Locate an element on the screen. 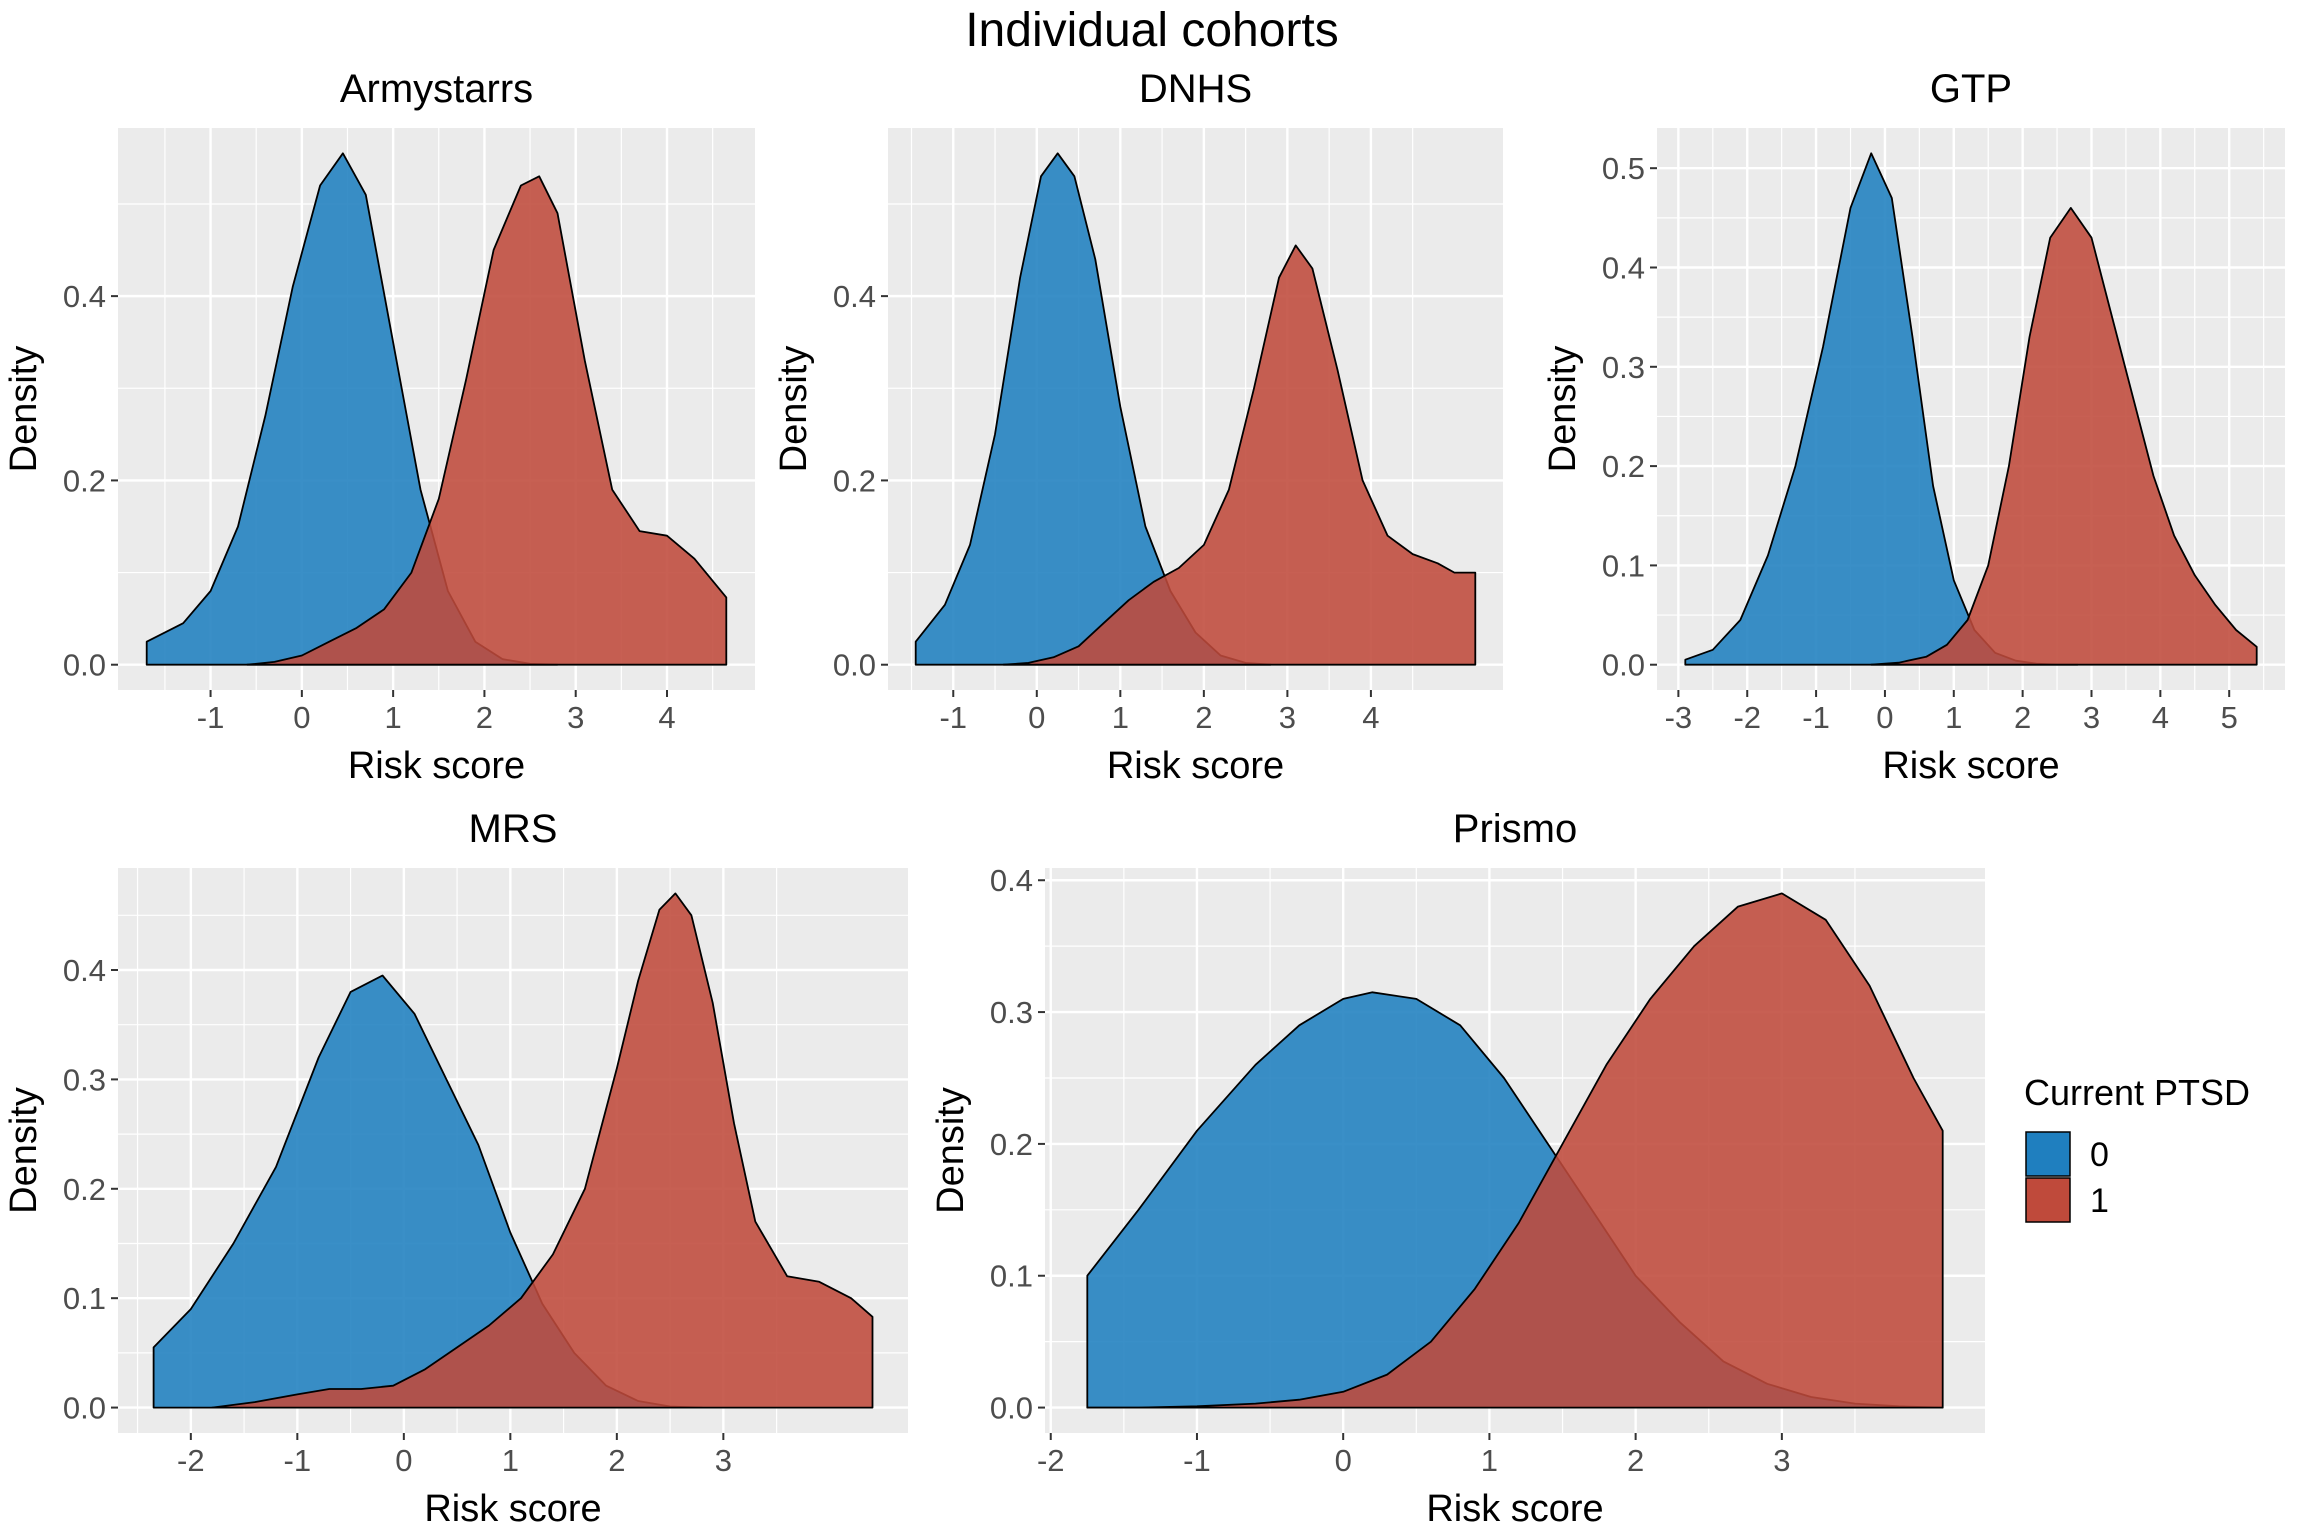 The height and width of the screenshot is (1536, 2304). y-tick-label: 0.5 is located at coordinates (1623, 168).